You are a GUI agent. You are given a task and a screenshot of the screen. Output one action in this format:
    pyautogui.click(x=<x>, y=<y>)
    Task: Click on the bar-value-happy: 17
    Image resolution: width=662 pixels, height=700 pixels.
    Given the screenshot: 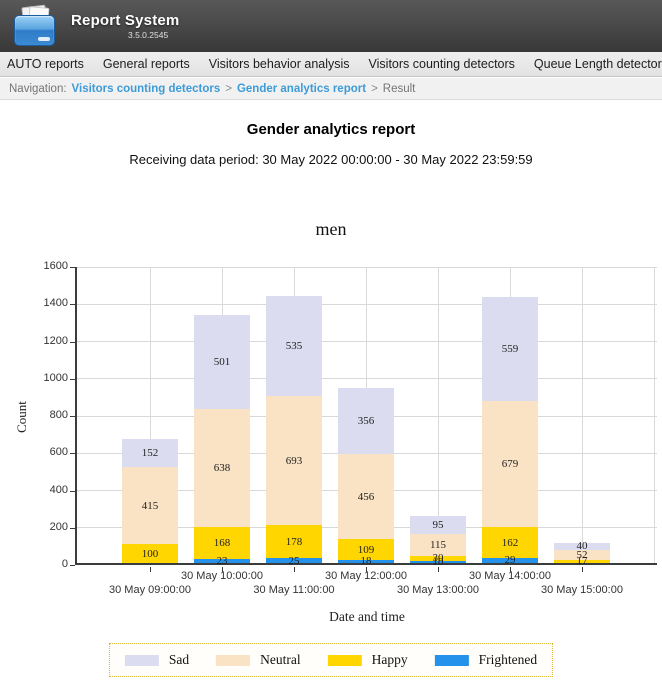 What is the action you would take?
    pyautogui.click(x=582, y=561)
    